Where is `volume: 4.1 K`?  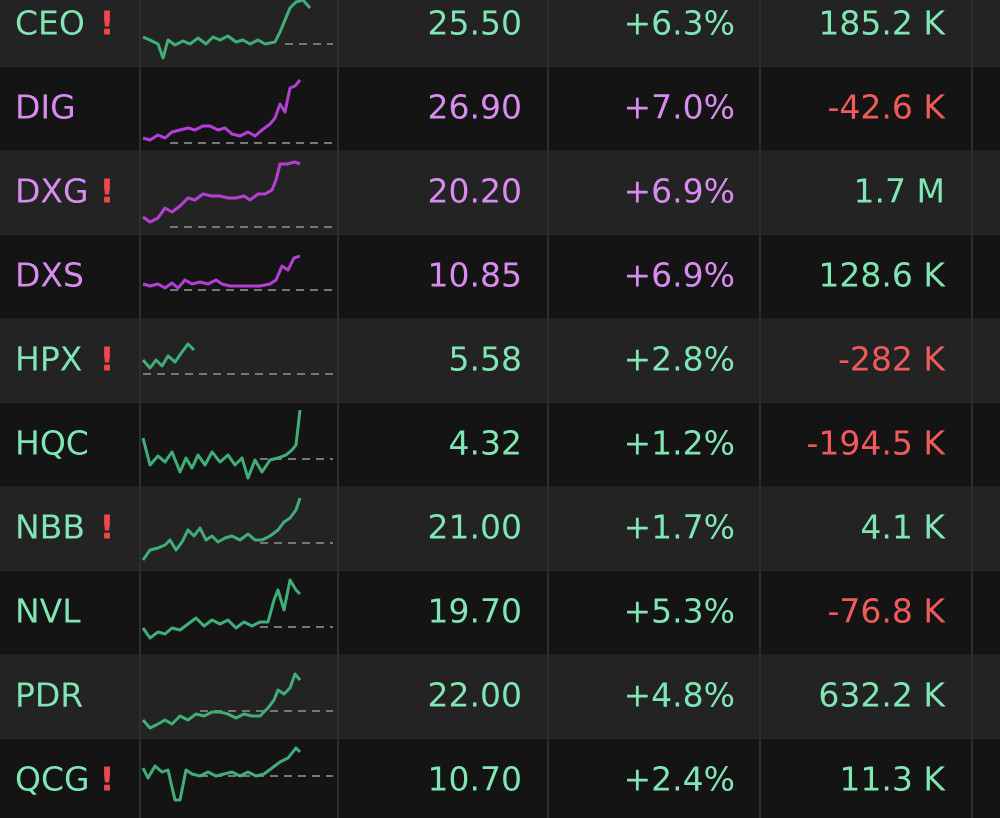 volume: 4.1 K is located at coordinates (903, 527).